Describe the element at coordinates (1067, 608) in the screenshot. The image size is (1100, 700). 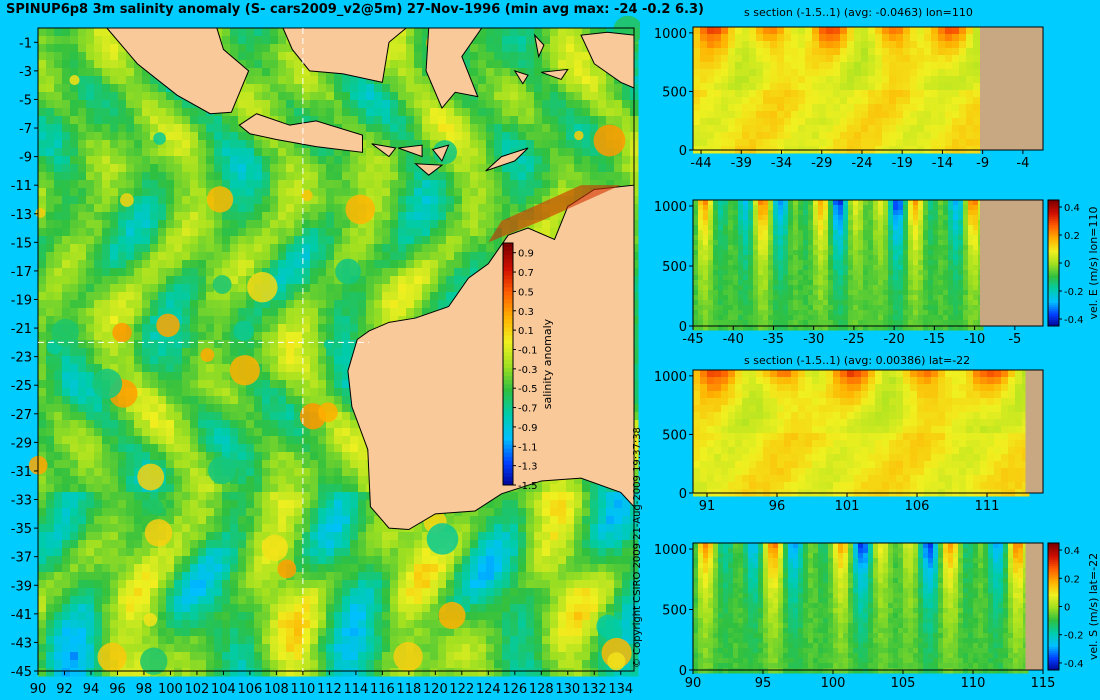
I see `v-lat-colorbar-tick-2: 0` at that location.